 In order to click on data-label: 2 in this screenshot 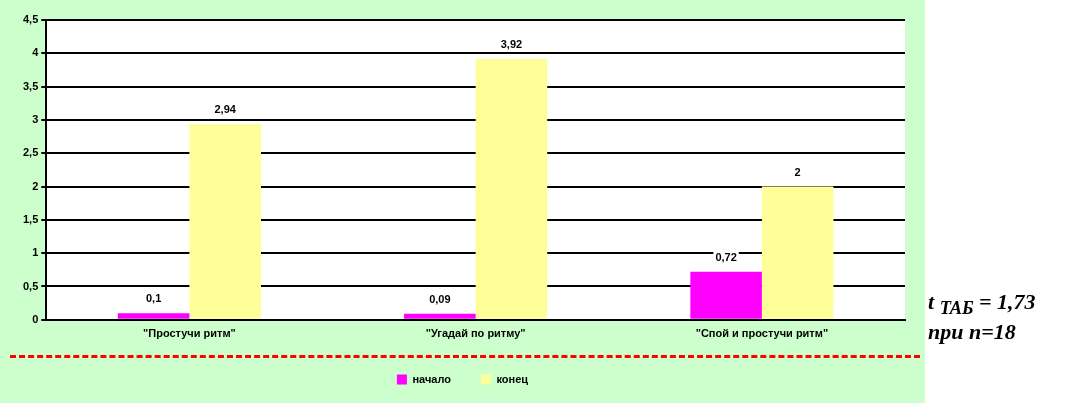, I will do `click(797, 171)`.